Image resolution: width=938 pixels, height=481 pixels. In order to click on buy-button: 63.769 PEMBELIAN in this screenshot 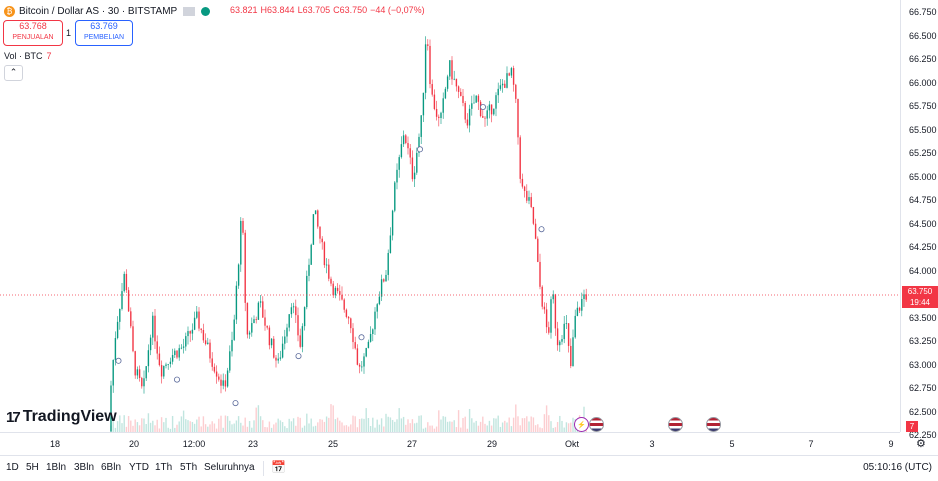, I will do `click(104, 33)`.